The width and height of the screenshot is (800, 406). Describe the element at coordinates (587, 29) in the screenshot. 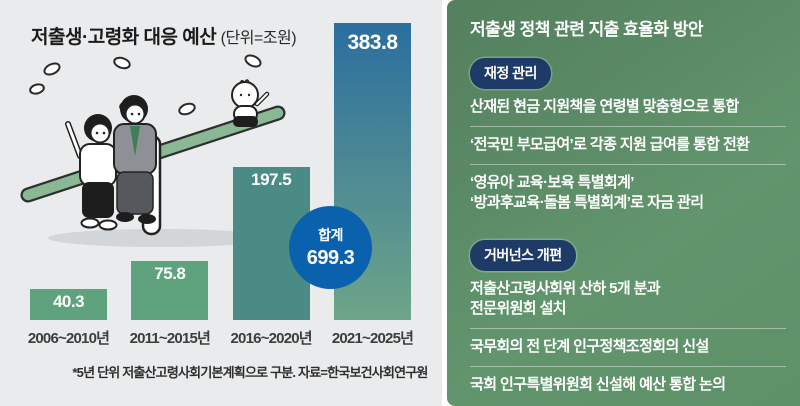

I see `policy-panel-title: 저출생 정책 관련 지출 효율화 방안` at that location.